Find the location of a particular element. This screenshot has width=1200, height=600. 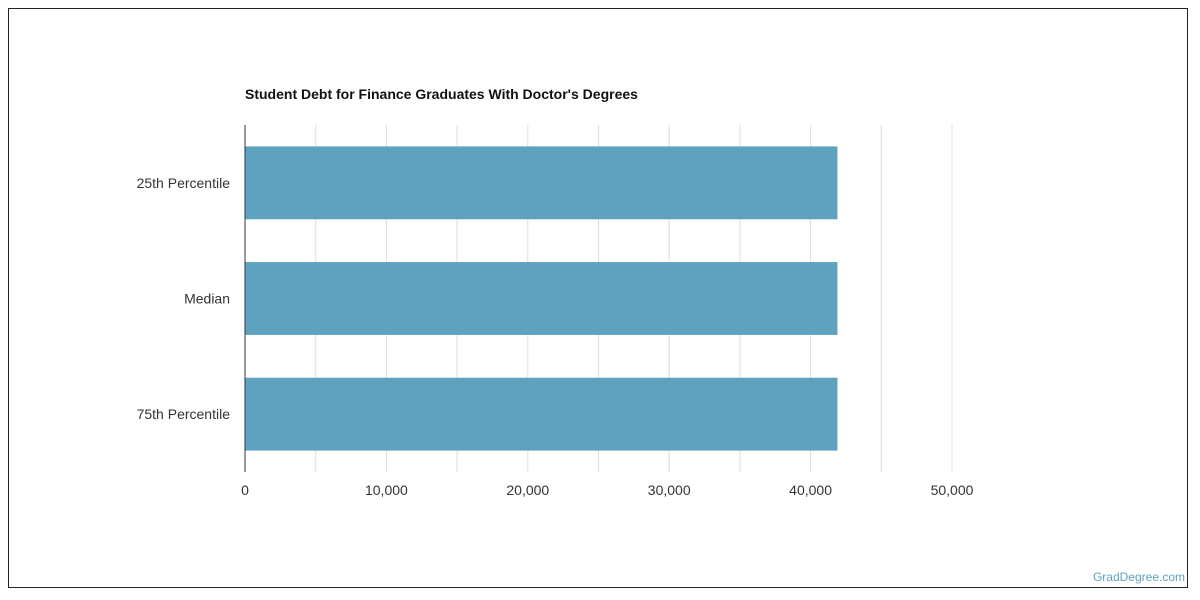

x-tick-label: 30,000 is located at coordinates (669, 490).